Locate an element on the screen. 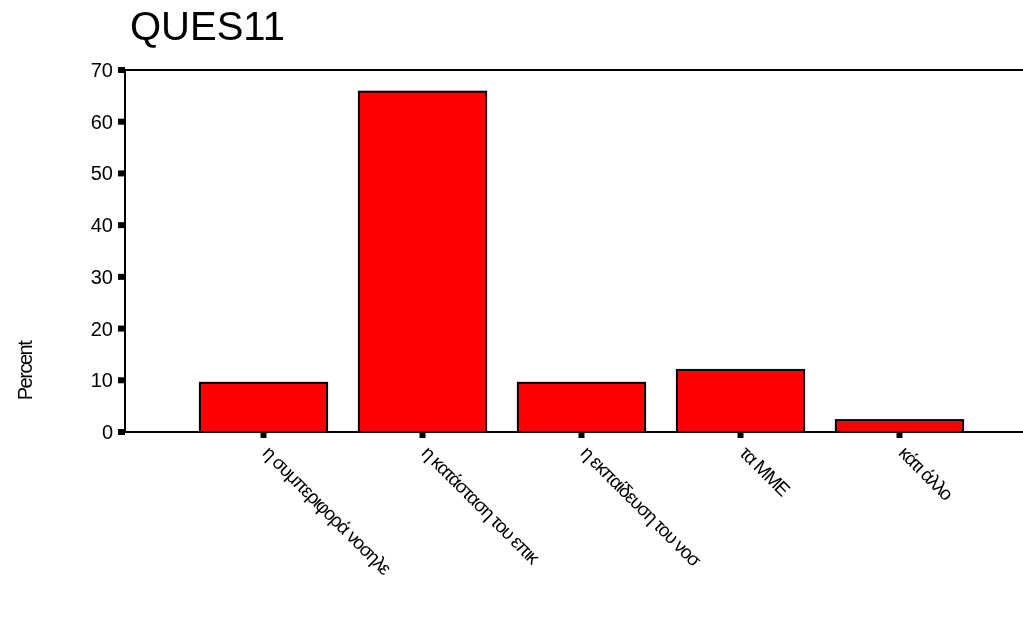  y-tick-label: 0 is located at coordinates (107, 432).